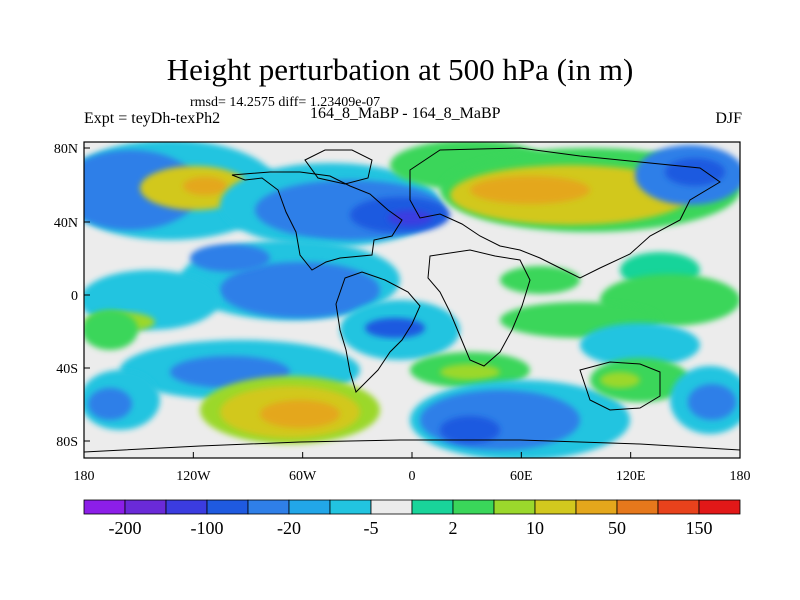 The height and width of the screenshot is (600, 800). I want to click on south-america-outline, so click(378, 332).